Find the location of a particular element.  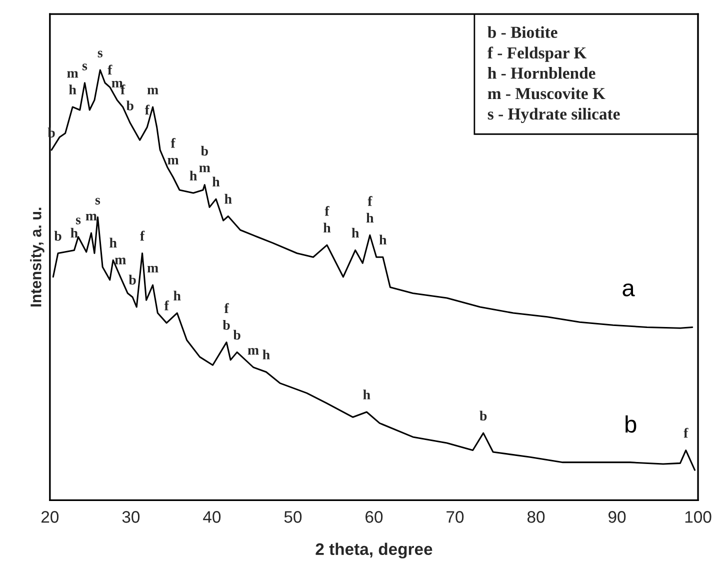

y-axis-title: Intensity, a. u. is located at coordinates (37, 257).